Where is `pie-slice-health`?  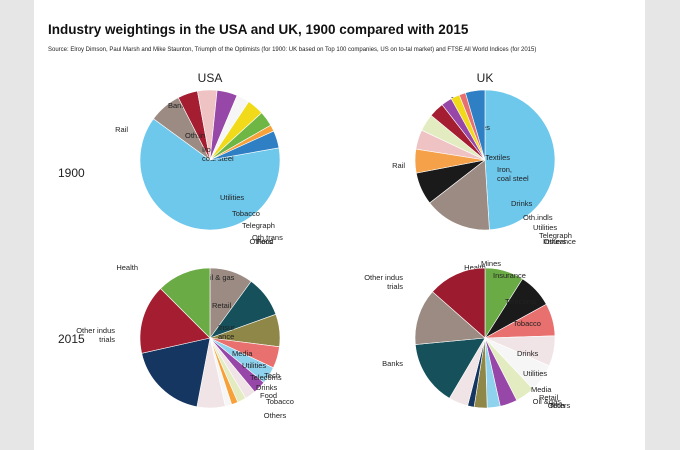
pie-slice-health is located at coordinates (185, 303).